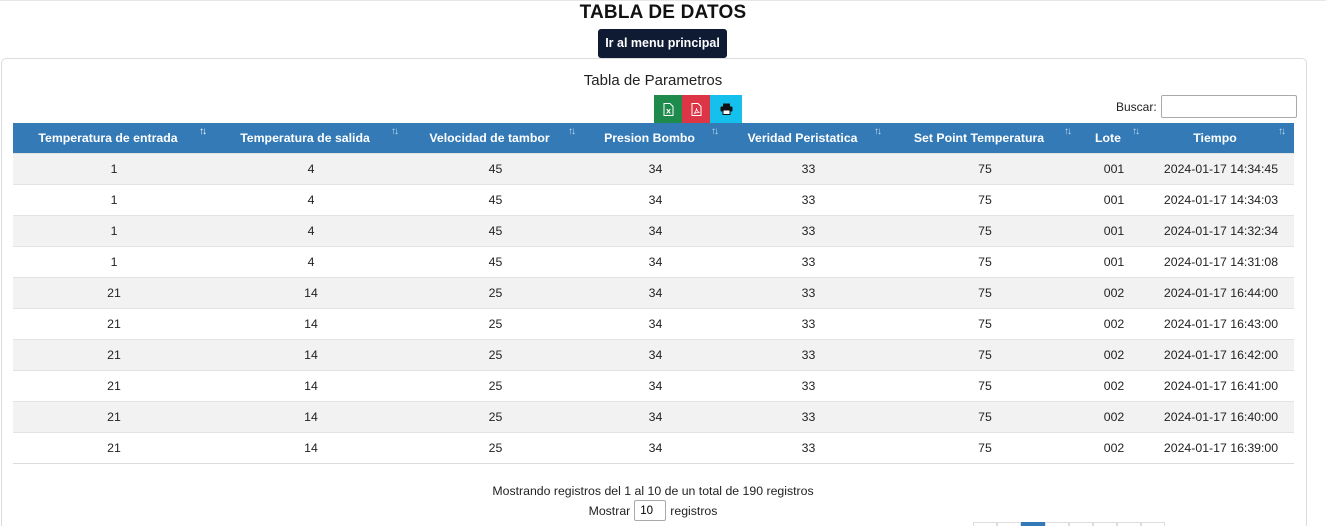 The width and height of the screenshot is (1326, 526). What do you see at coordinates (979, 137) in the screenshot?
I see `column-header-label: Set Point Temperatura` at bounding box center [979, 137].